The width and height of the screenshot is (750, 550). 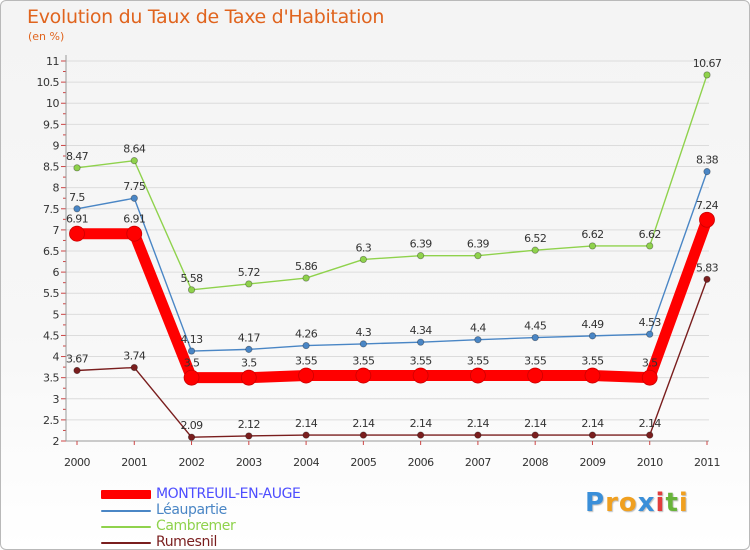 I want to click on logo-letter: r, so click(x=612, y=503).